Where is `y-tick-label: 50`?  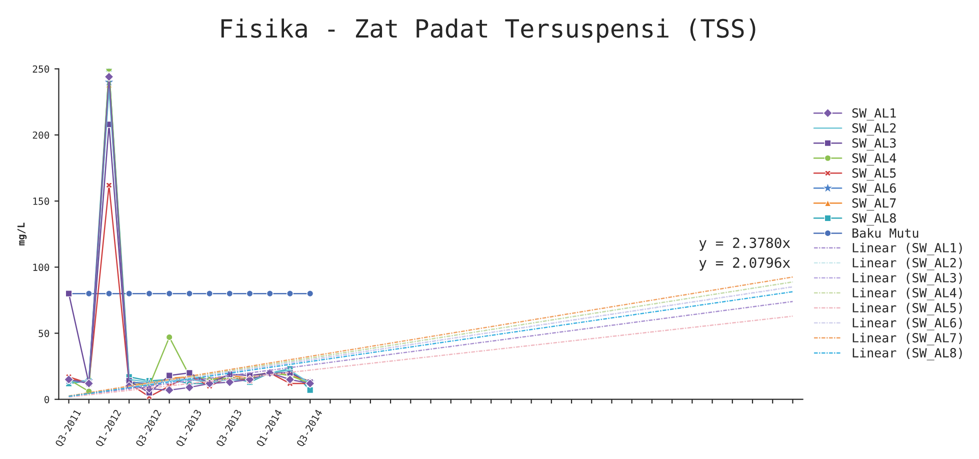 y-tick-label: 50 is located at coordinates (44, 334).